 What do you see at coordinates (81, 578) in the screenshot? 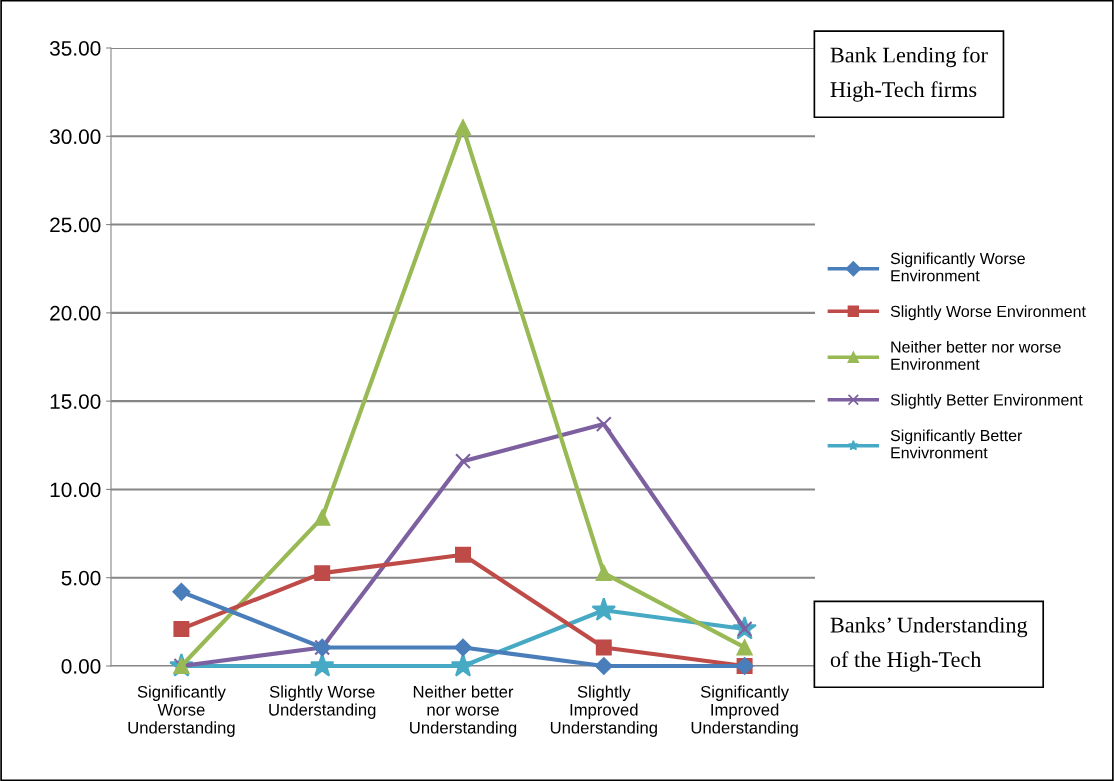
I see `y-tick-label: 5.00` at bounding box center [81, 578].